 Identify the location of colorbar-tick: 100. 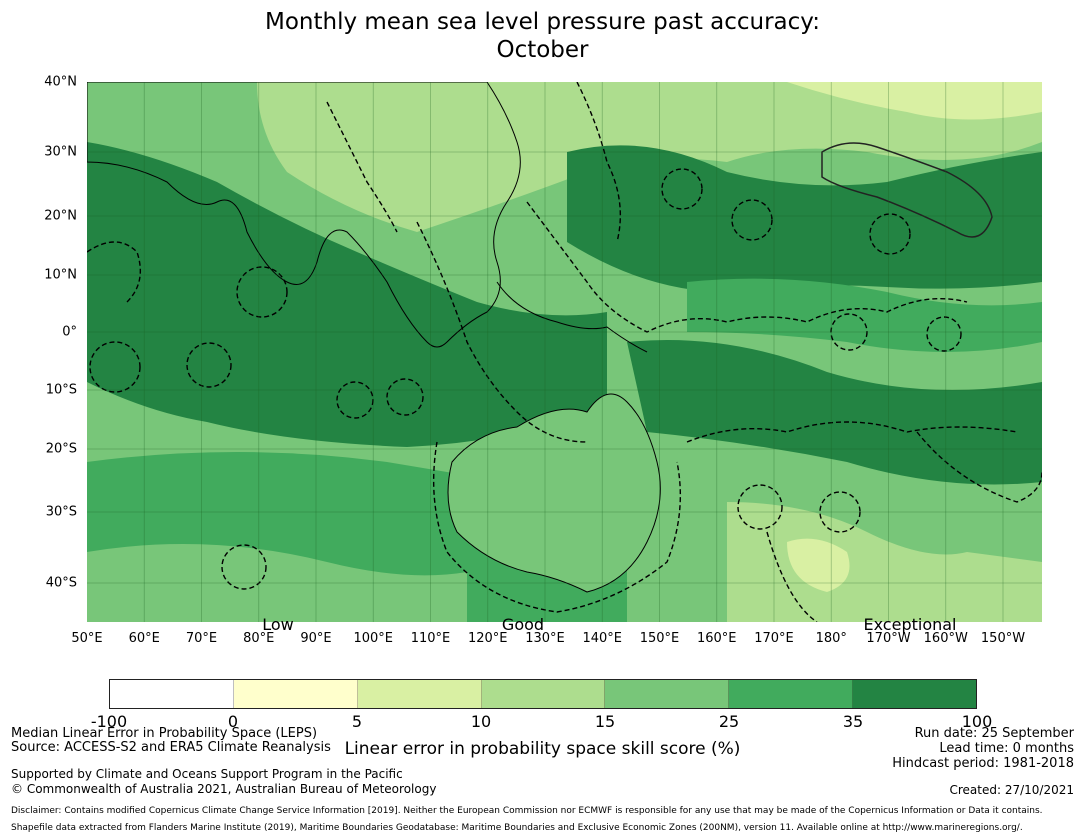
(977, 721).